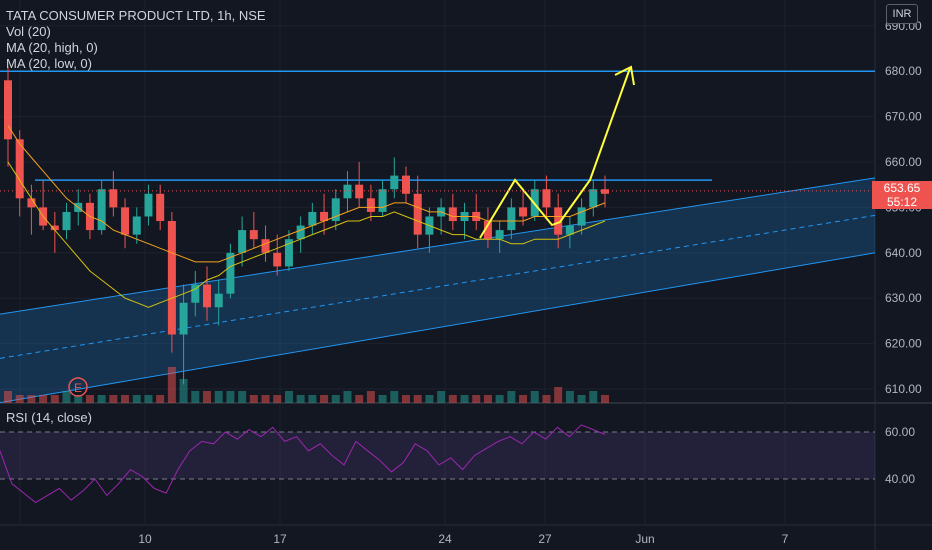 Image resolution: width=932 pixels, height=550 pixels. What do you see at coordinates (136, 15) in the screenshot?
I see `symbol-title: TATA CONSUMER PRODUCT LTD, 1h, NSE` at bounding box center [136, 15].